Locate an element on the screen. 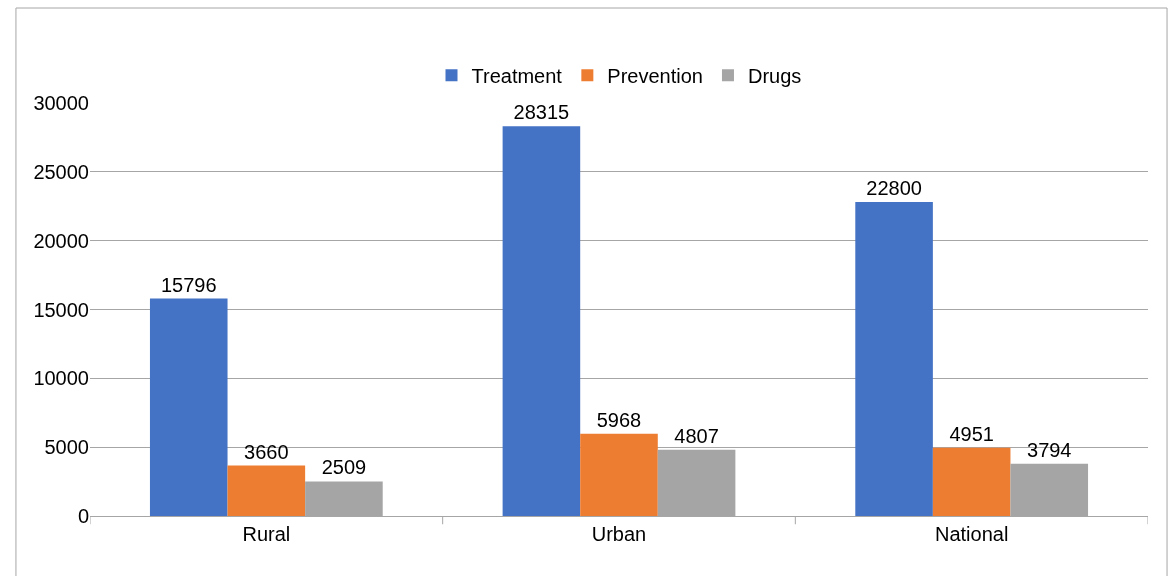 The height and width of the screenshot is (576, 1172). x-tick-label: Rural is located at coordinates (266, 534).